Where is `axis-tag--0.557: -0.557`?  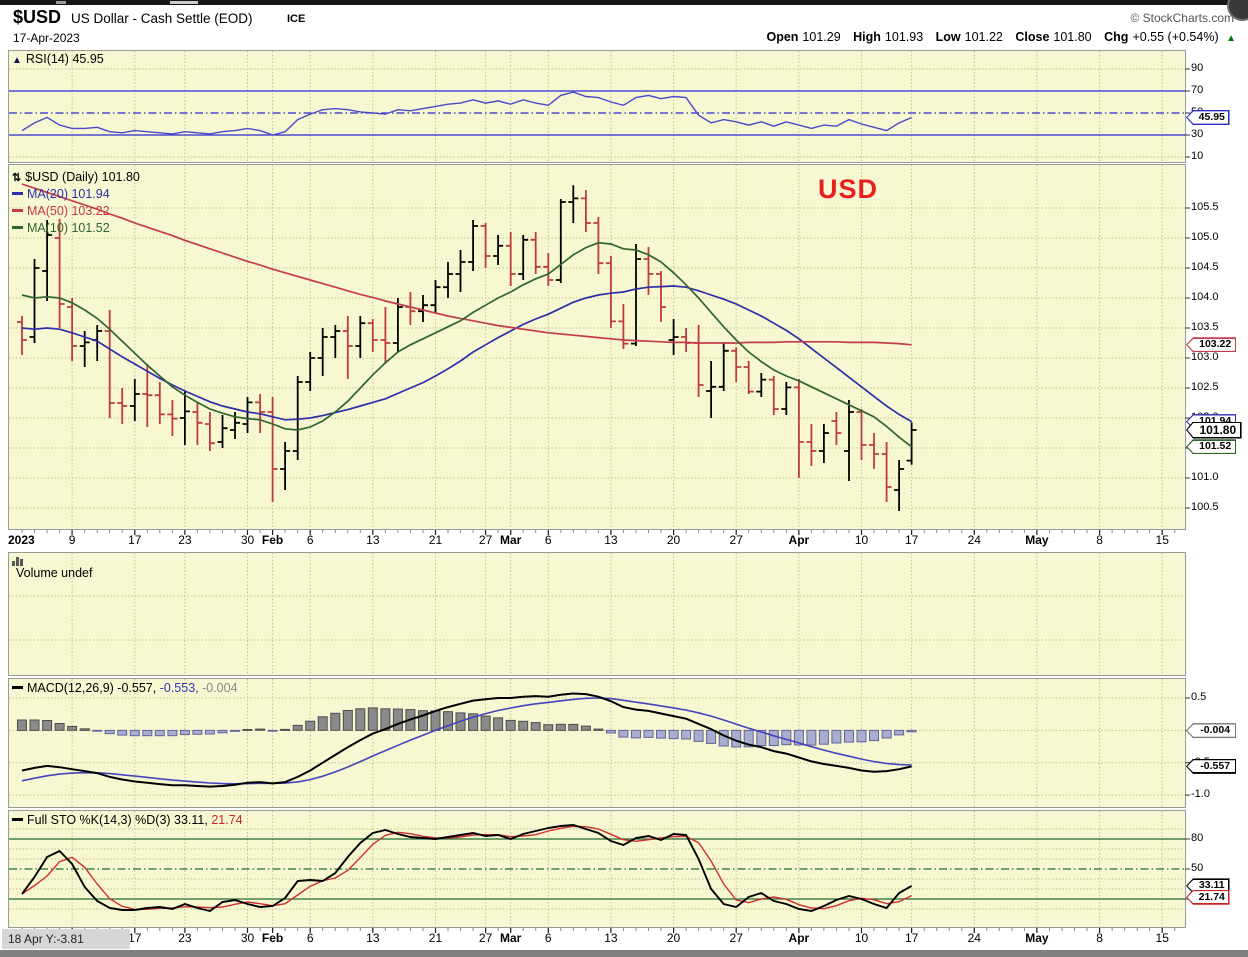
axis-tag--0.557: -0.557 is located at coordinates (1211, 766).